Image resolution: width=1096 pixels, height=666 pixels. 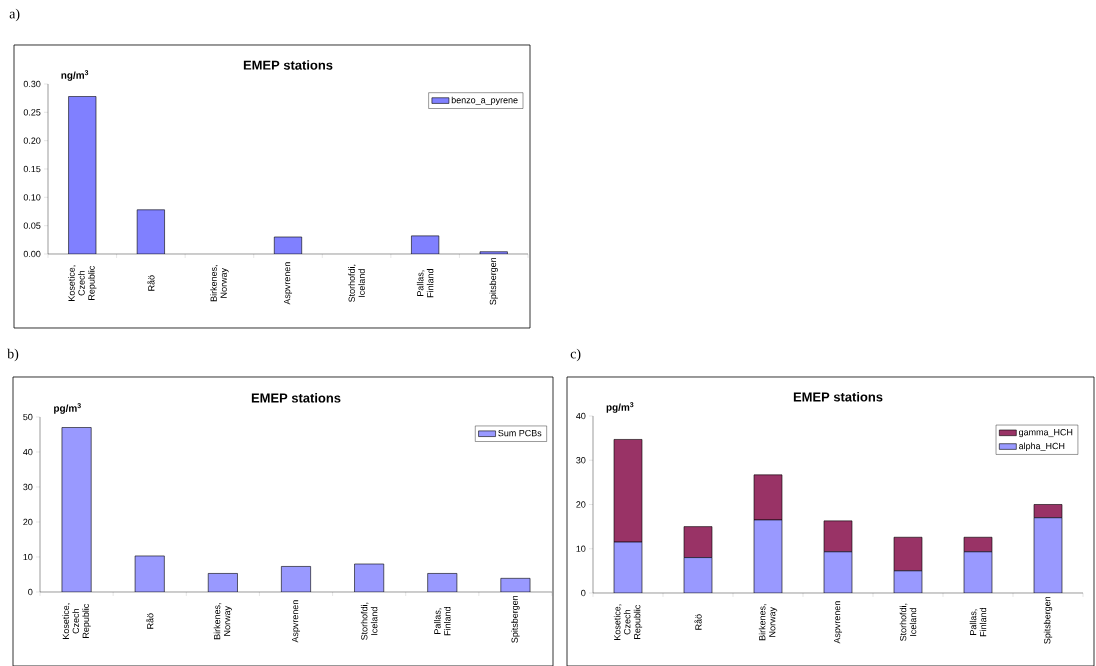 I want to click on text: a), so click(x=14, y=15).